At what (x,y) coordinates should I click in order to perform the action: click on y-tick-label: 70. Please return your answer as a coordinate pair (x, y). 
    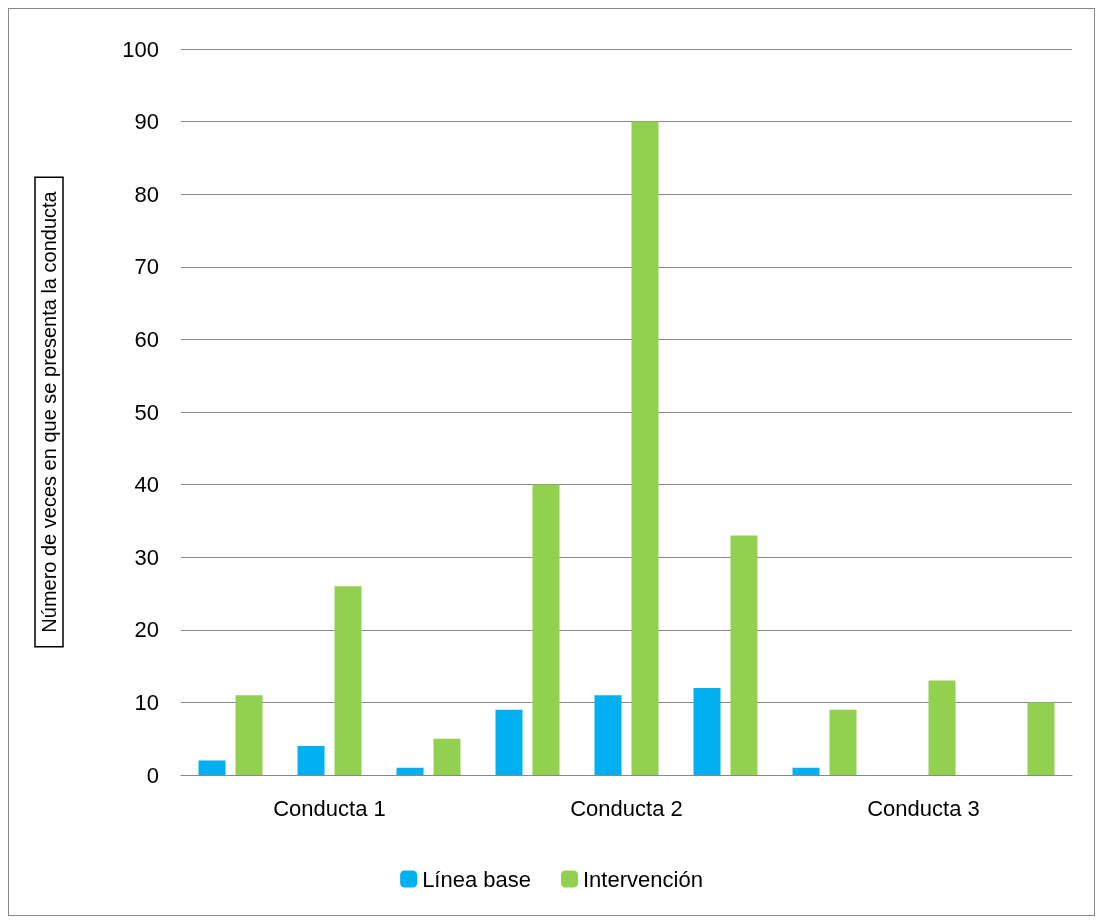
    Looking at the image, I should click on (146, 267).